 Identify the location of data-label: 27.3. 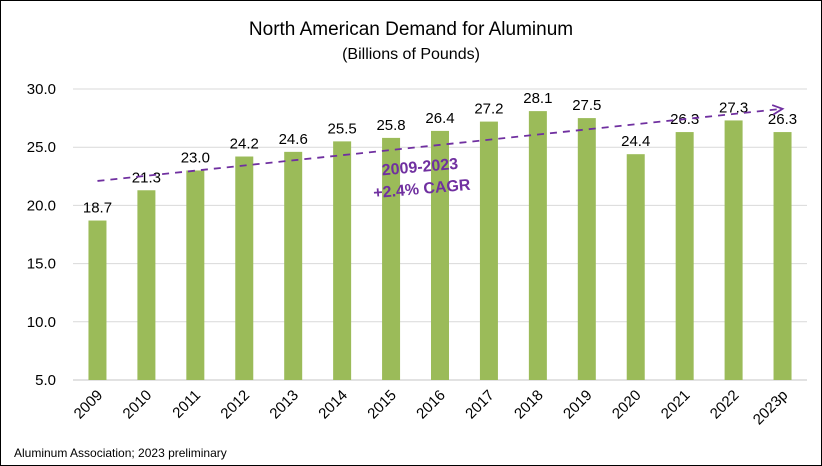
(733, 107).